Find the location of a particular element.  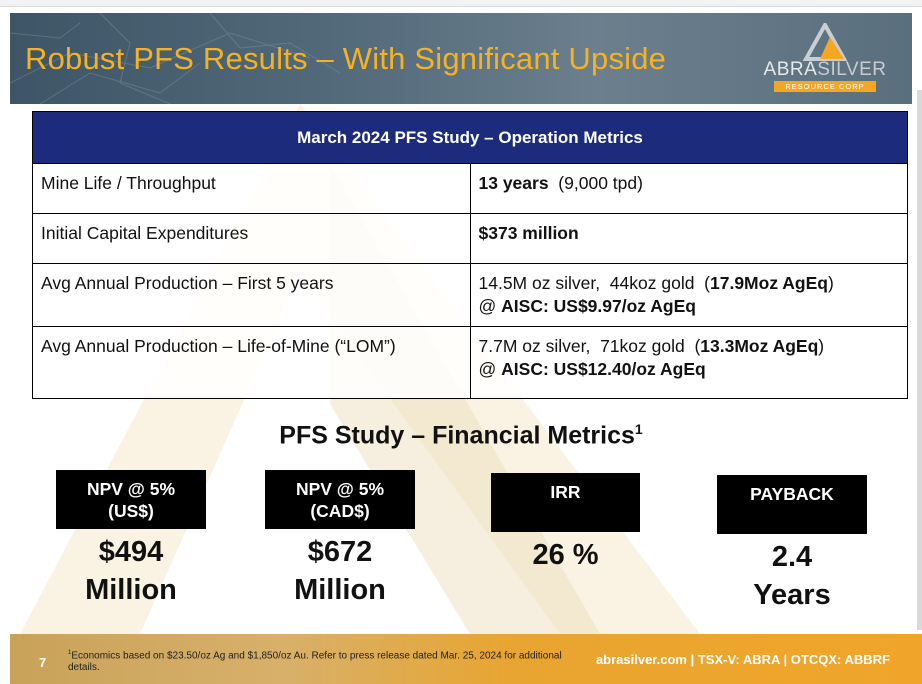

metric-label-box: NPV @ 5% (US$) is located at coordinates (131, 499).